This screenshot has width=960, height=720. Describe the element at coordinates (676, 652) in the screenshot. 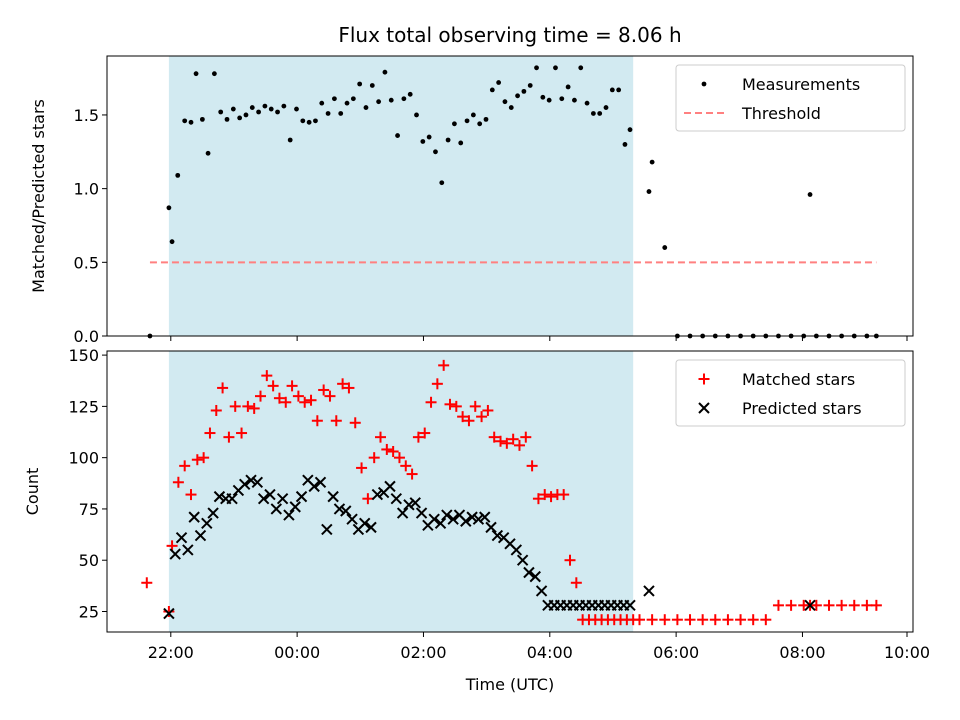

I see `x-tick-label: 06:00` at that location.